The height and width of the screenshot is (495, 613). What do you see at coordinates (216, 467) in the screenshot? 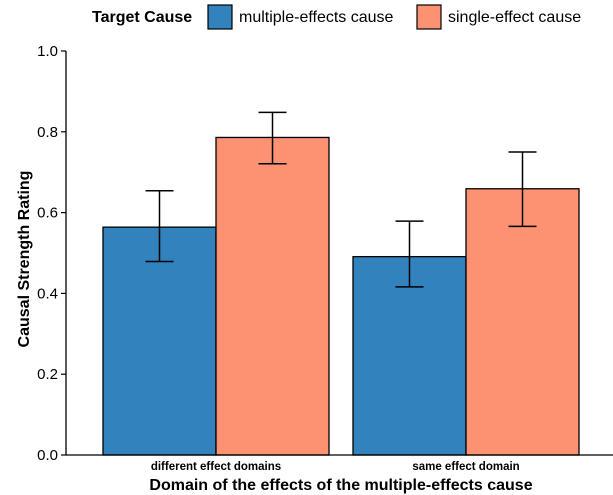
I see `x-tick-label: different effect domains` at bounding box center [216, 467].